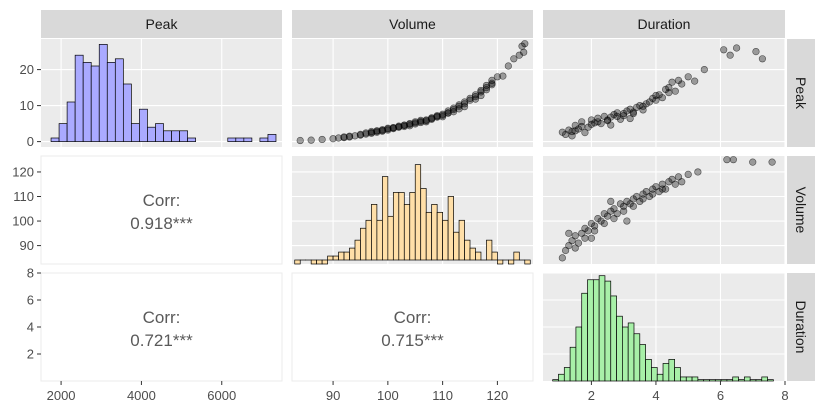 The height and width of the screenshot is (413, 825). I want to click on x-tick-label: 90, so click(333, 395).